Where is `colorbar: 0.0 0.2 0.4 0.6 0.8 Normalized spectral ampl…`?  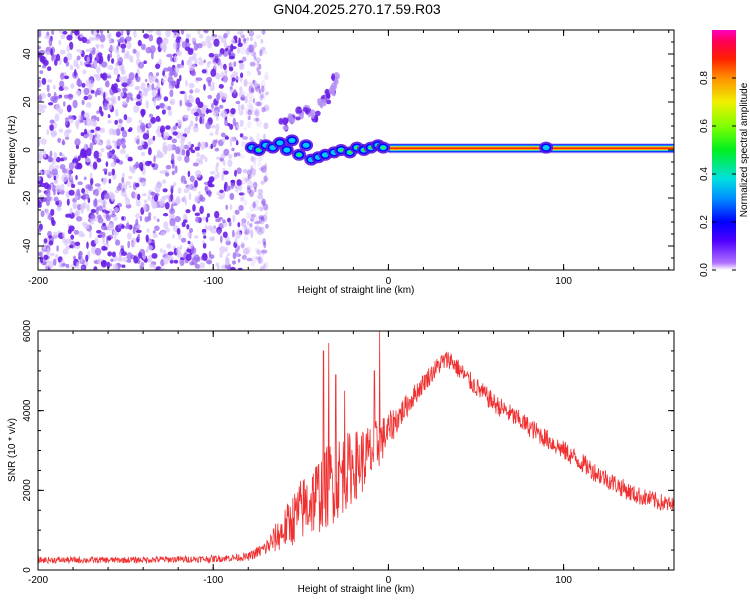
colorbar: 0.0 0.2 0.4 0.6 0.8 Normalized spectral ampl… is located at coordinates (724, 153).